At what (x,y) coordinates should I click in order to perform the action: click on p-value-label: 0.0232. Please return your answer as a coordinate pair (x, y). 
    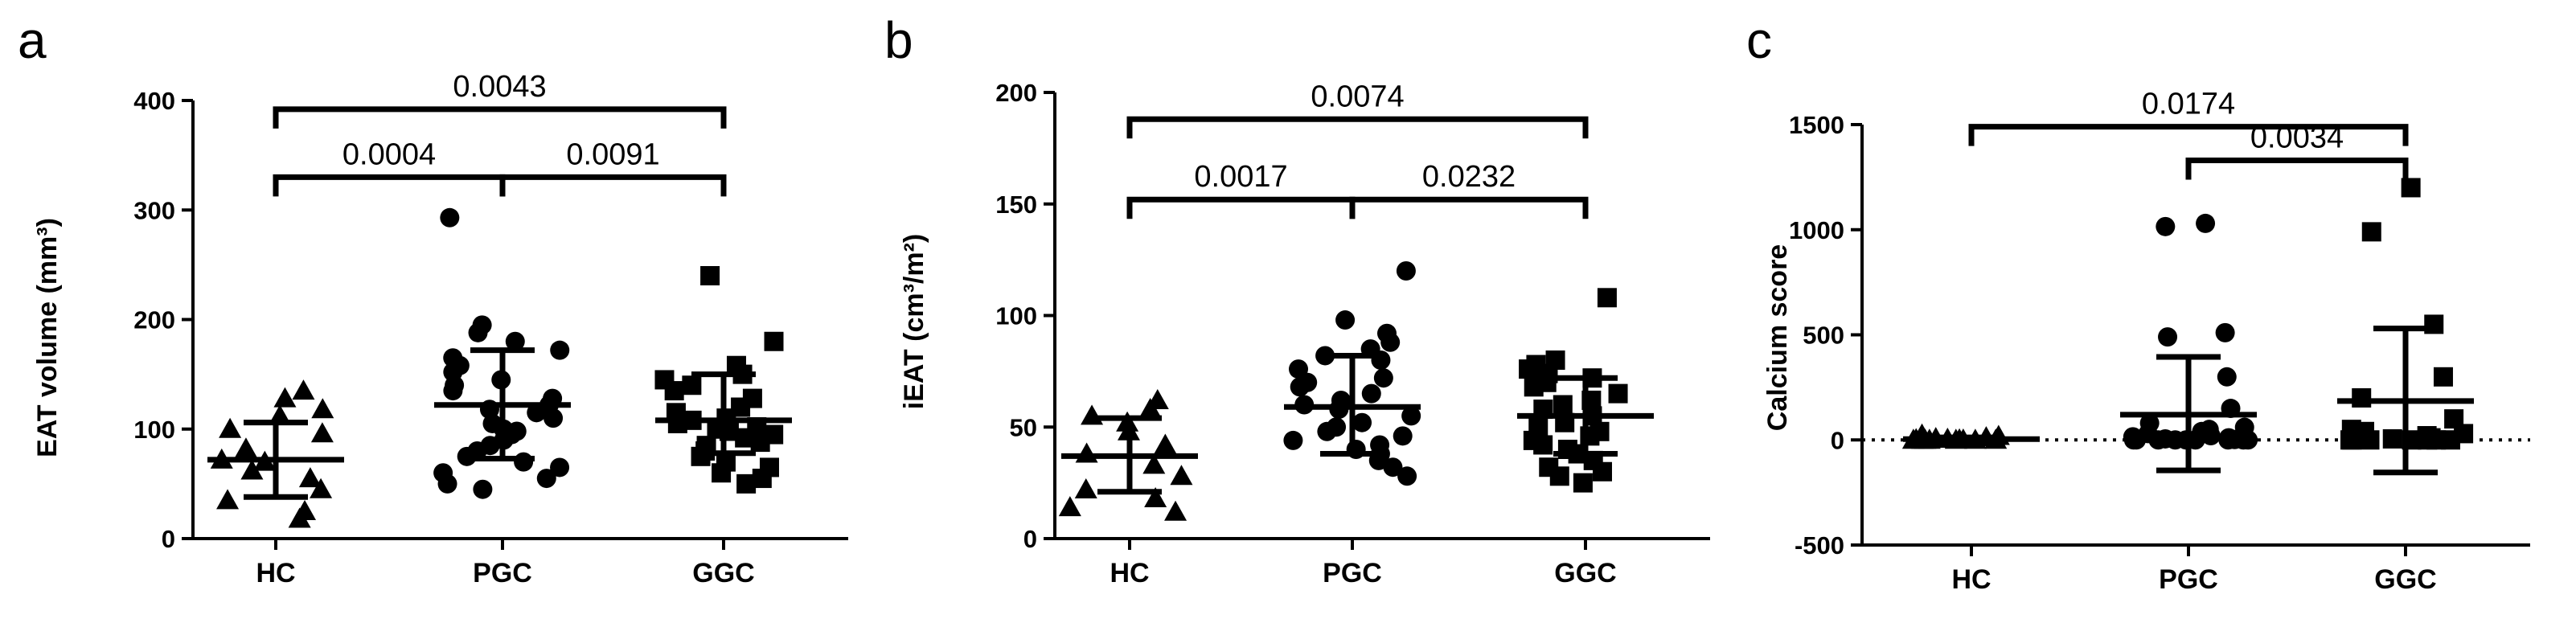
    Looking at the image, I should click on (1469, 177).